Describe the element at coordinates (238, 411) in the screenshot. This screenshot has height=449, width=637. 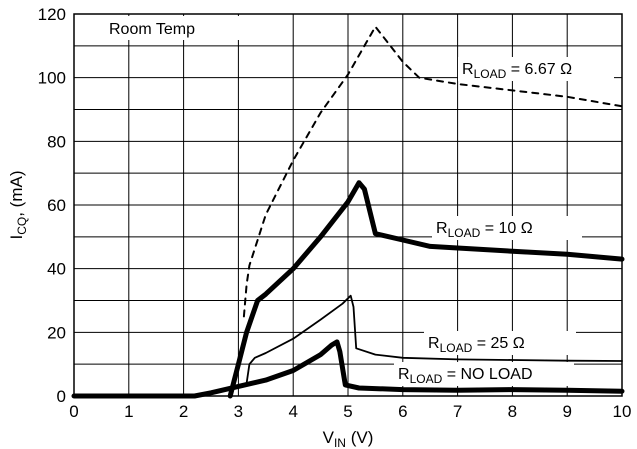
I see `x-tick-label: 3` at that location.